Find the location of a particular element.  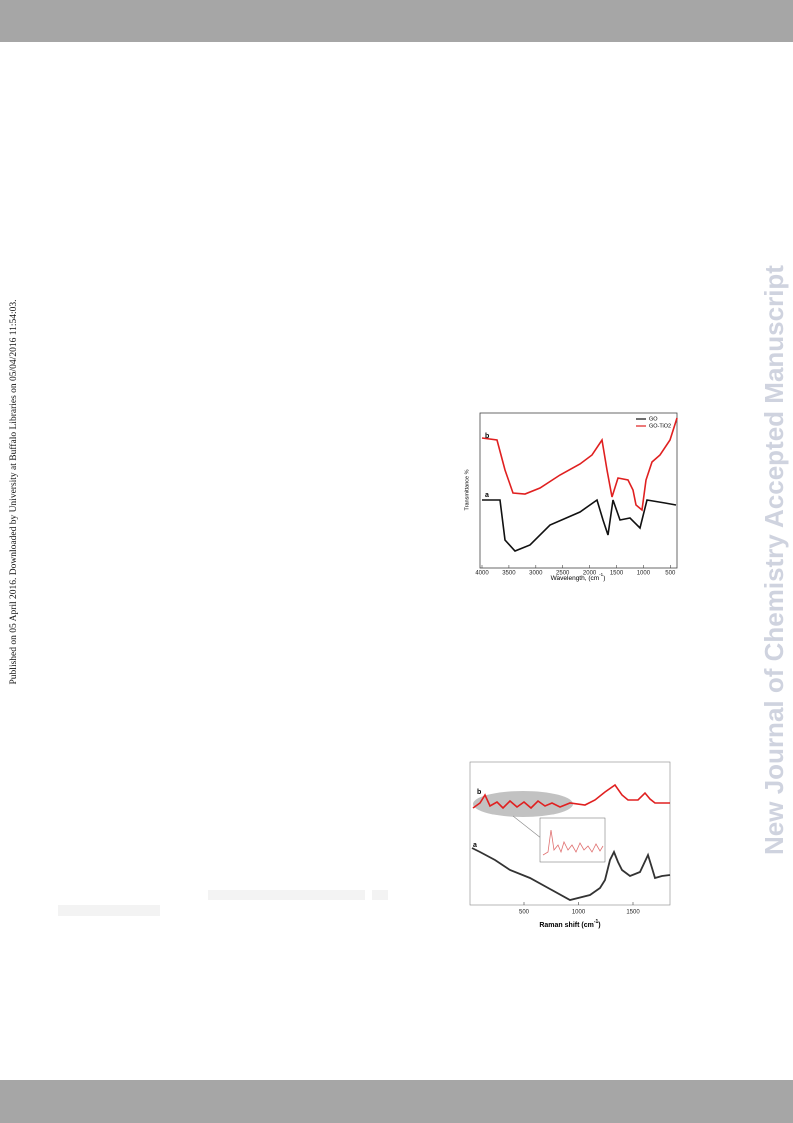

spectrum-go-tio2 is located at coordinates (579, 464).